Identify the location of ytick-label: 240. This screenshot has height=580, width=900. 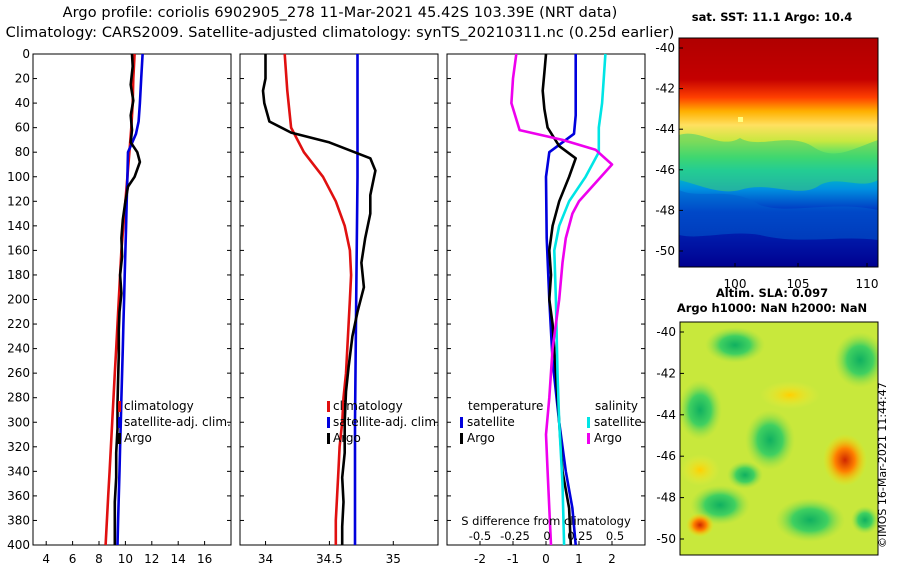
(18, 349).